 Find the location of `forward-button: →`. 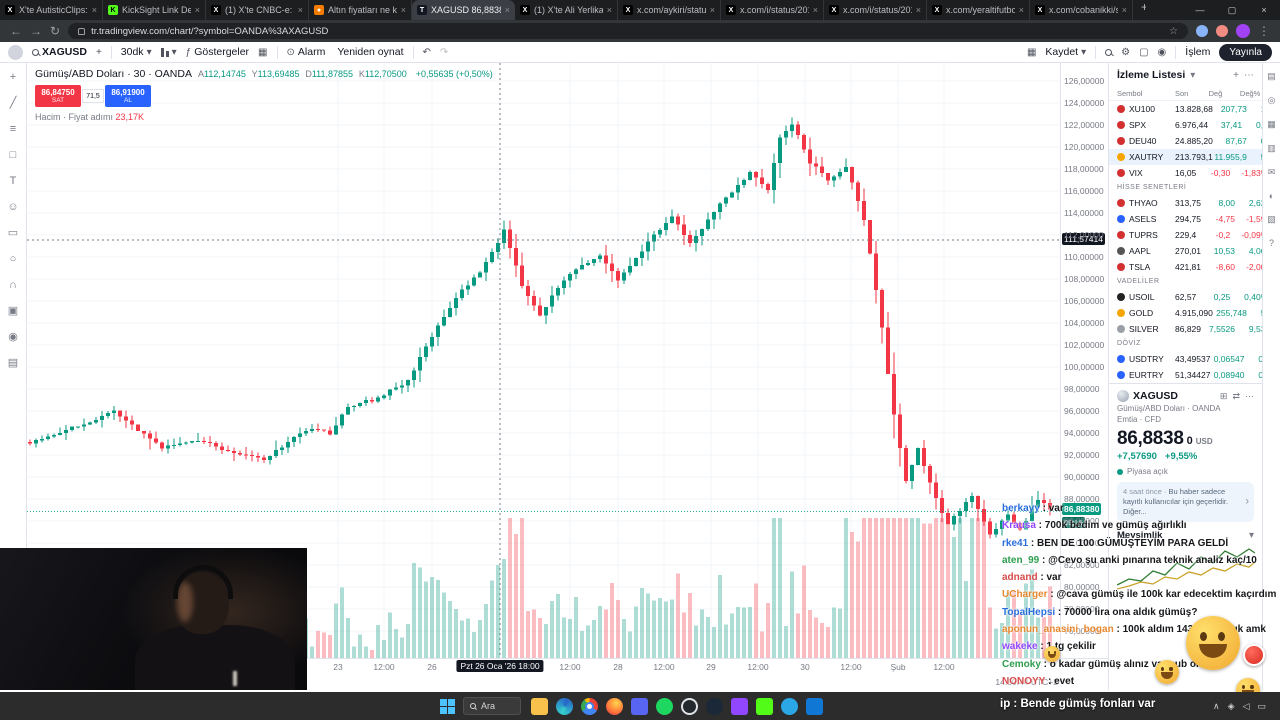

forward-button: → is located at coordinates (36, 31).